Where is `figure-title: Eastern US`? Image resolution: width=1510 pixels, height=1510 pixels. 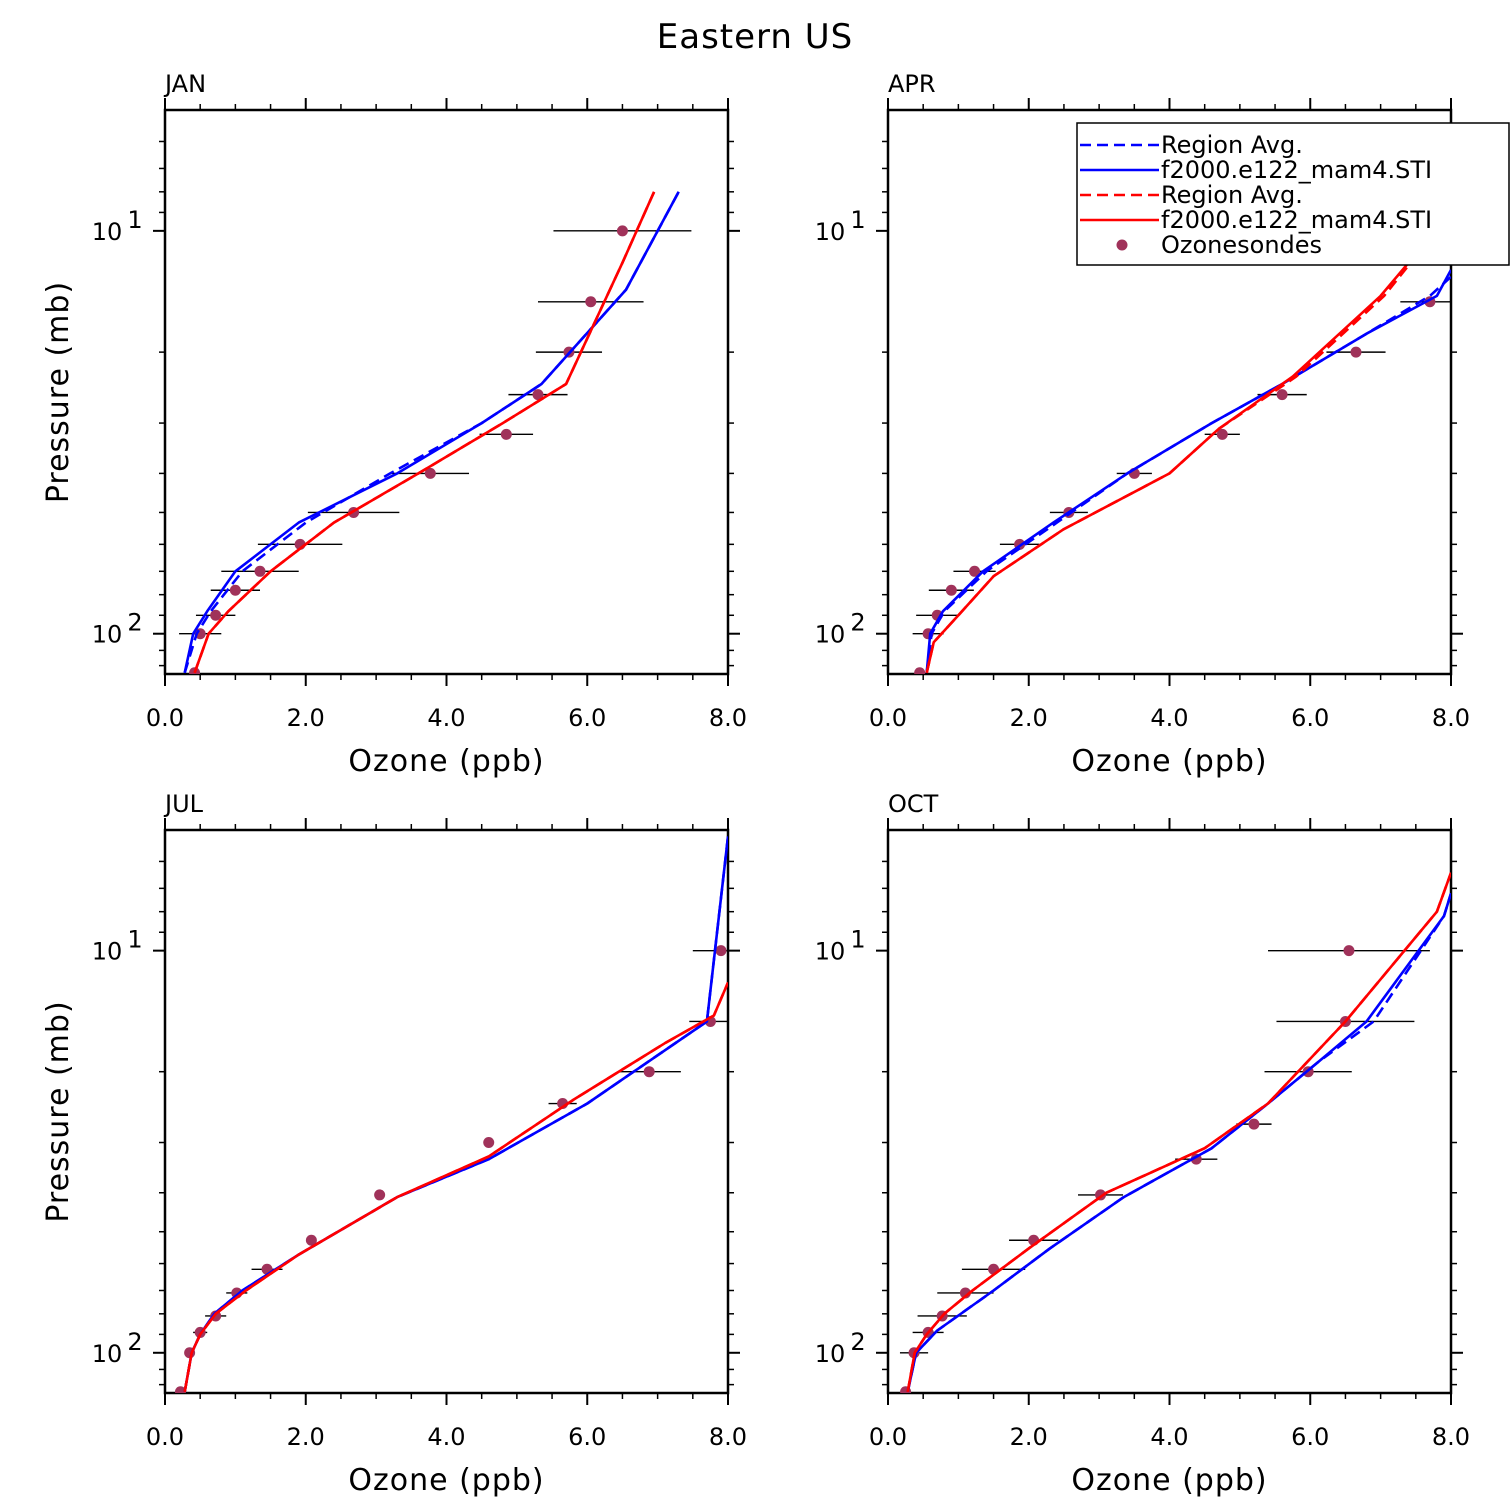
figure-title: Eastern US is located at coordinates (755, 37).